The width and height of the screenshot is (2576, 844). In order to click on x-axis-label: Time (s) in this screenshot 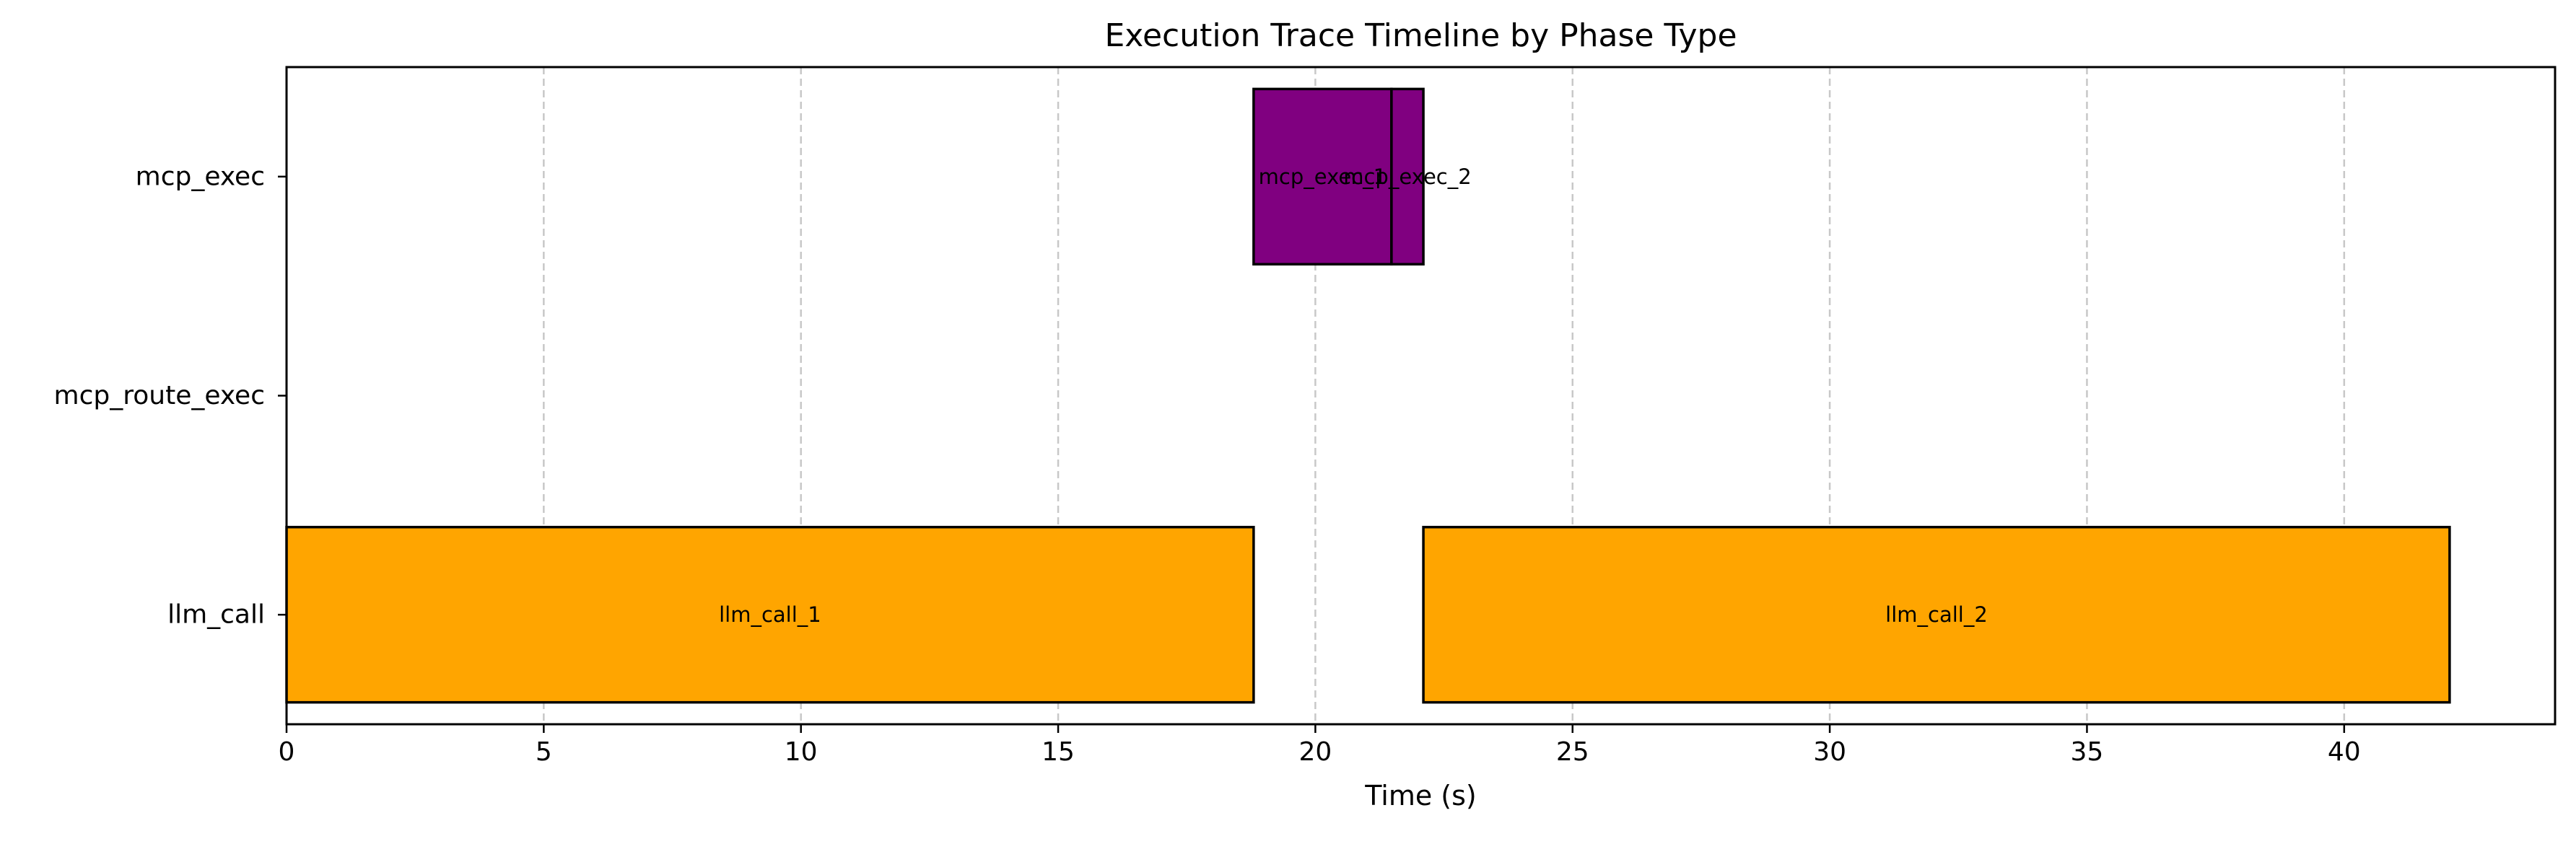, I will do `click(1420, 796)`.